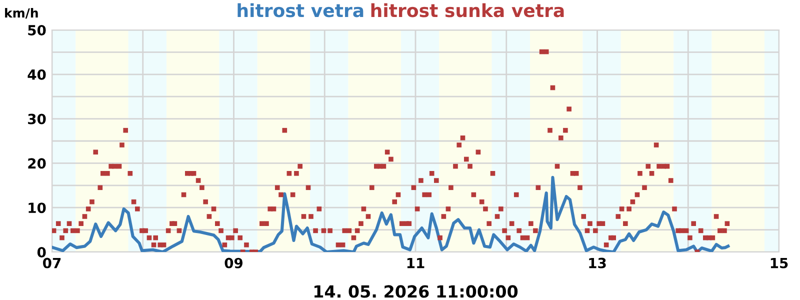 This screenshot has width=800, height=300. What do you see at coordinates (415, 263) in the screenshot?
I see `x-tick-label: 11` at bounding box center [415, 263].